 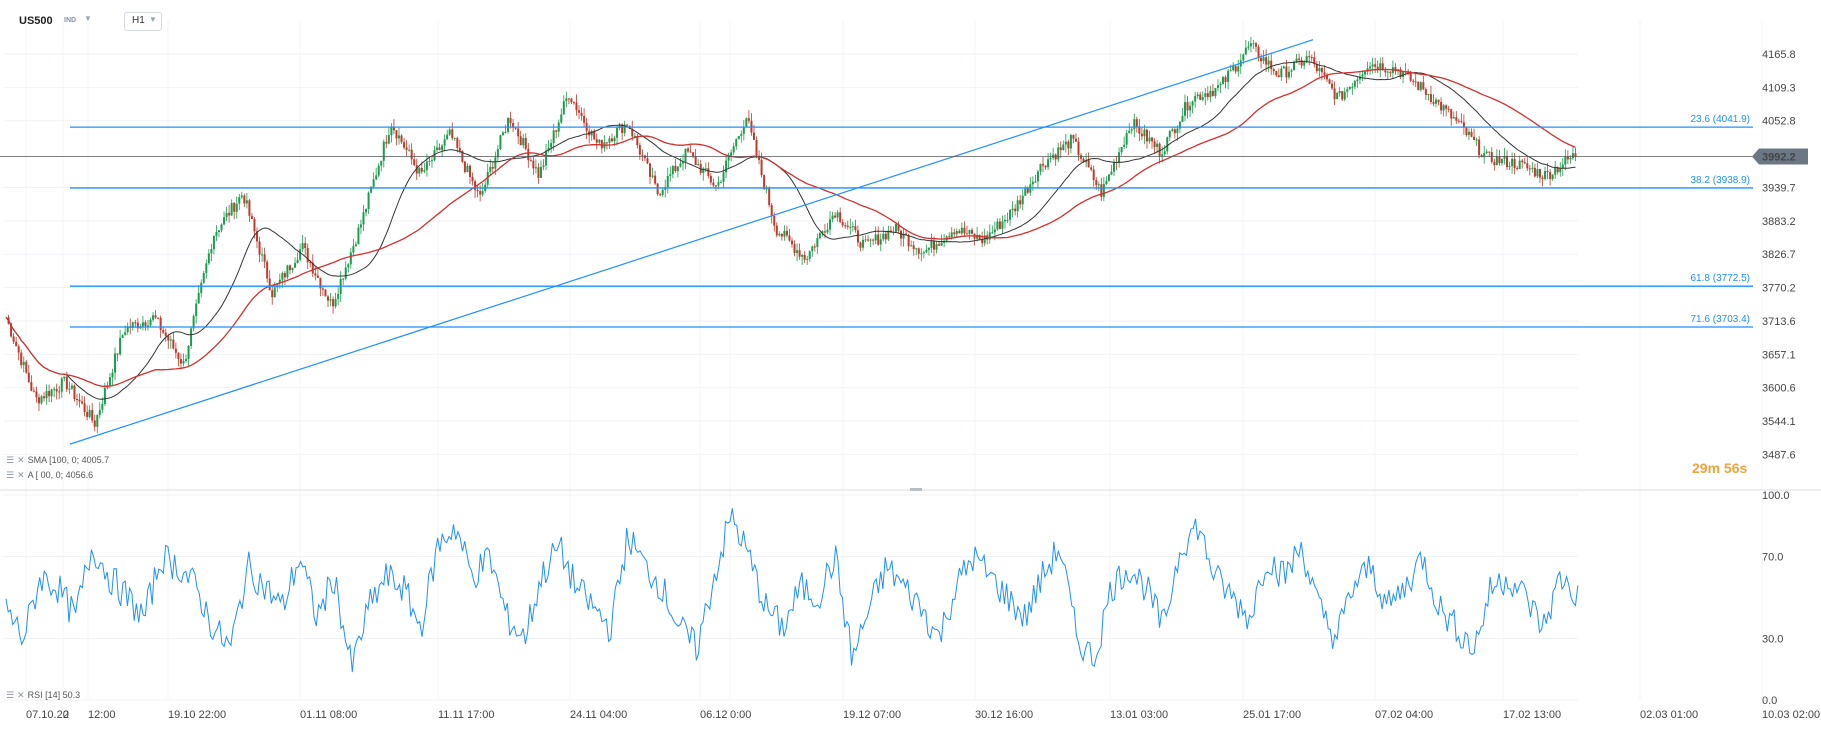 What do you see at coordinates (36, 21) in the screenshot?
I see `symbol-label: US500` at bounding box center [36, 21].